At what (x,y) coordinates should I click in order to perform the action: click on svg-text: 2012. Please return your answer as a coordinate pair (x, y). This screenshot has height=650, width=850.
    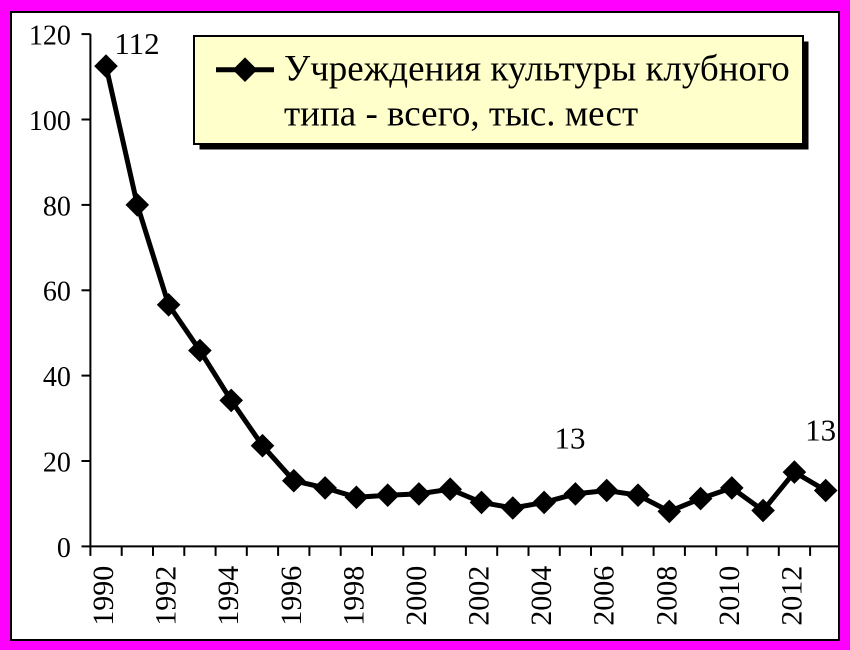
    Looking at the image, I should click on (791, 596).